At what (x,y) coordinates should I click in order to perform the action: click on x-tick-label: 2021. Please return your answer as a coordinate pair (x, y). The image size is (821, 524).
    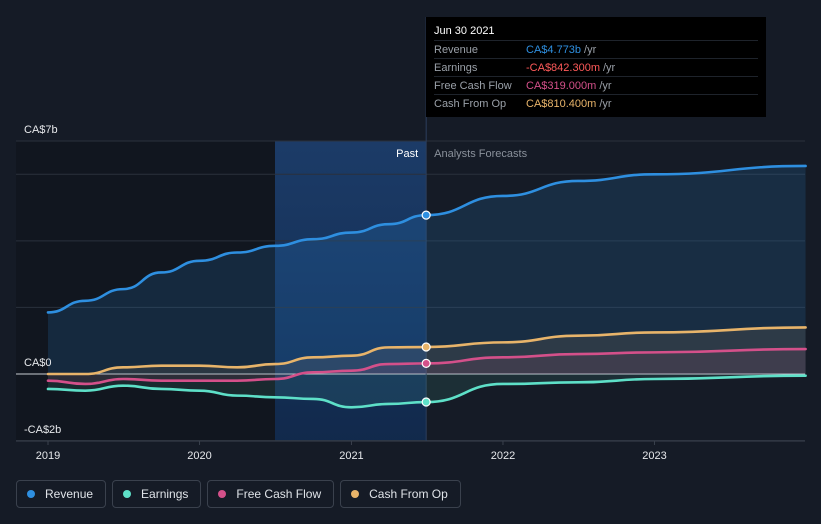
    Looking at the image, I should click on (351, 456).